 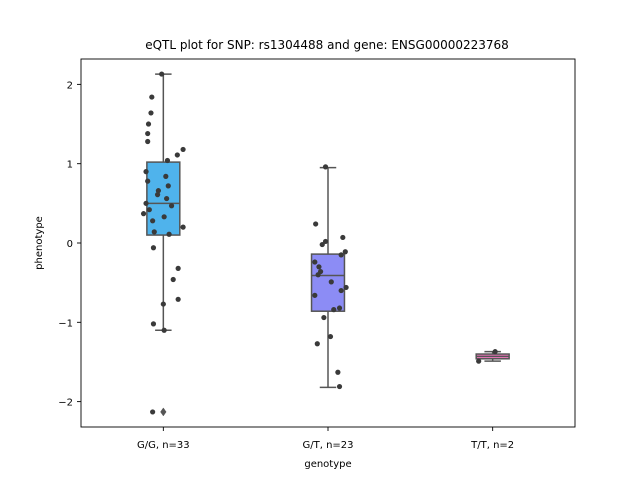 What do you see at coordinates (65, 403) in the screenshot?
I see `y-tick-label: −2` at bounding box center [65, 403].